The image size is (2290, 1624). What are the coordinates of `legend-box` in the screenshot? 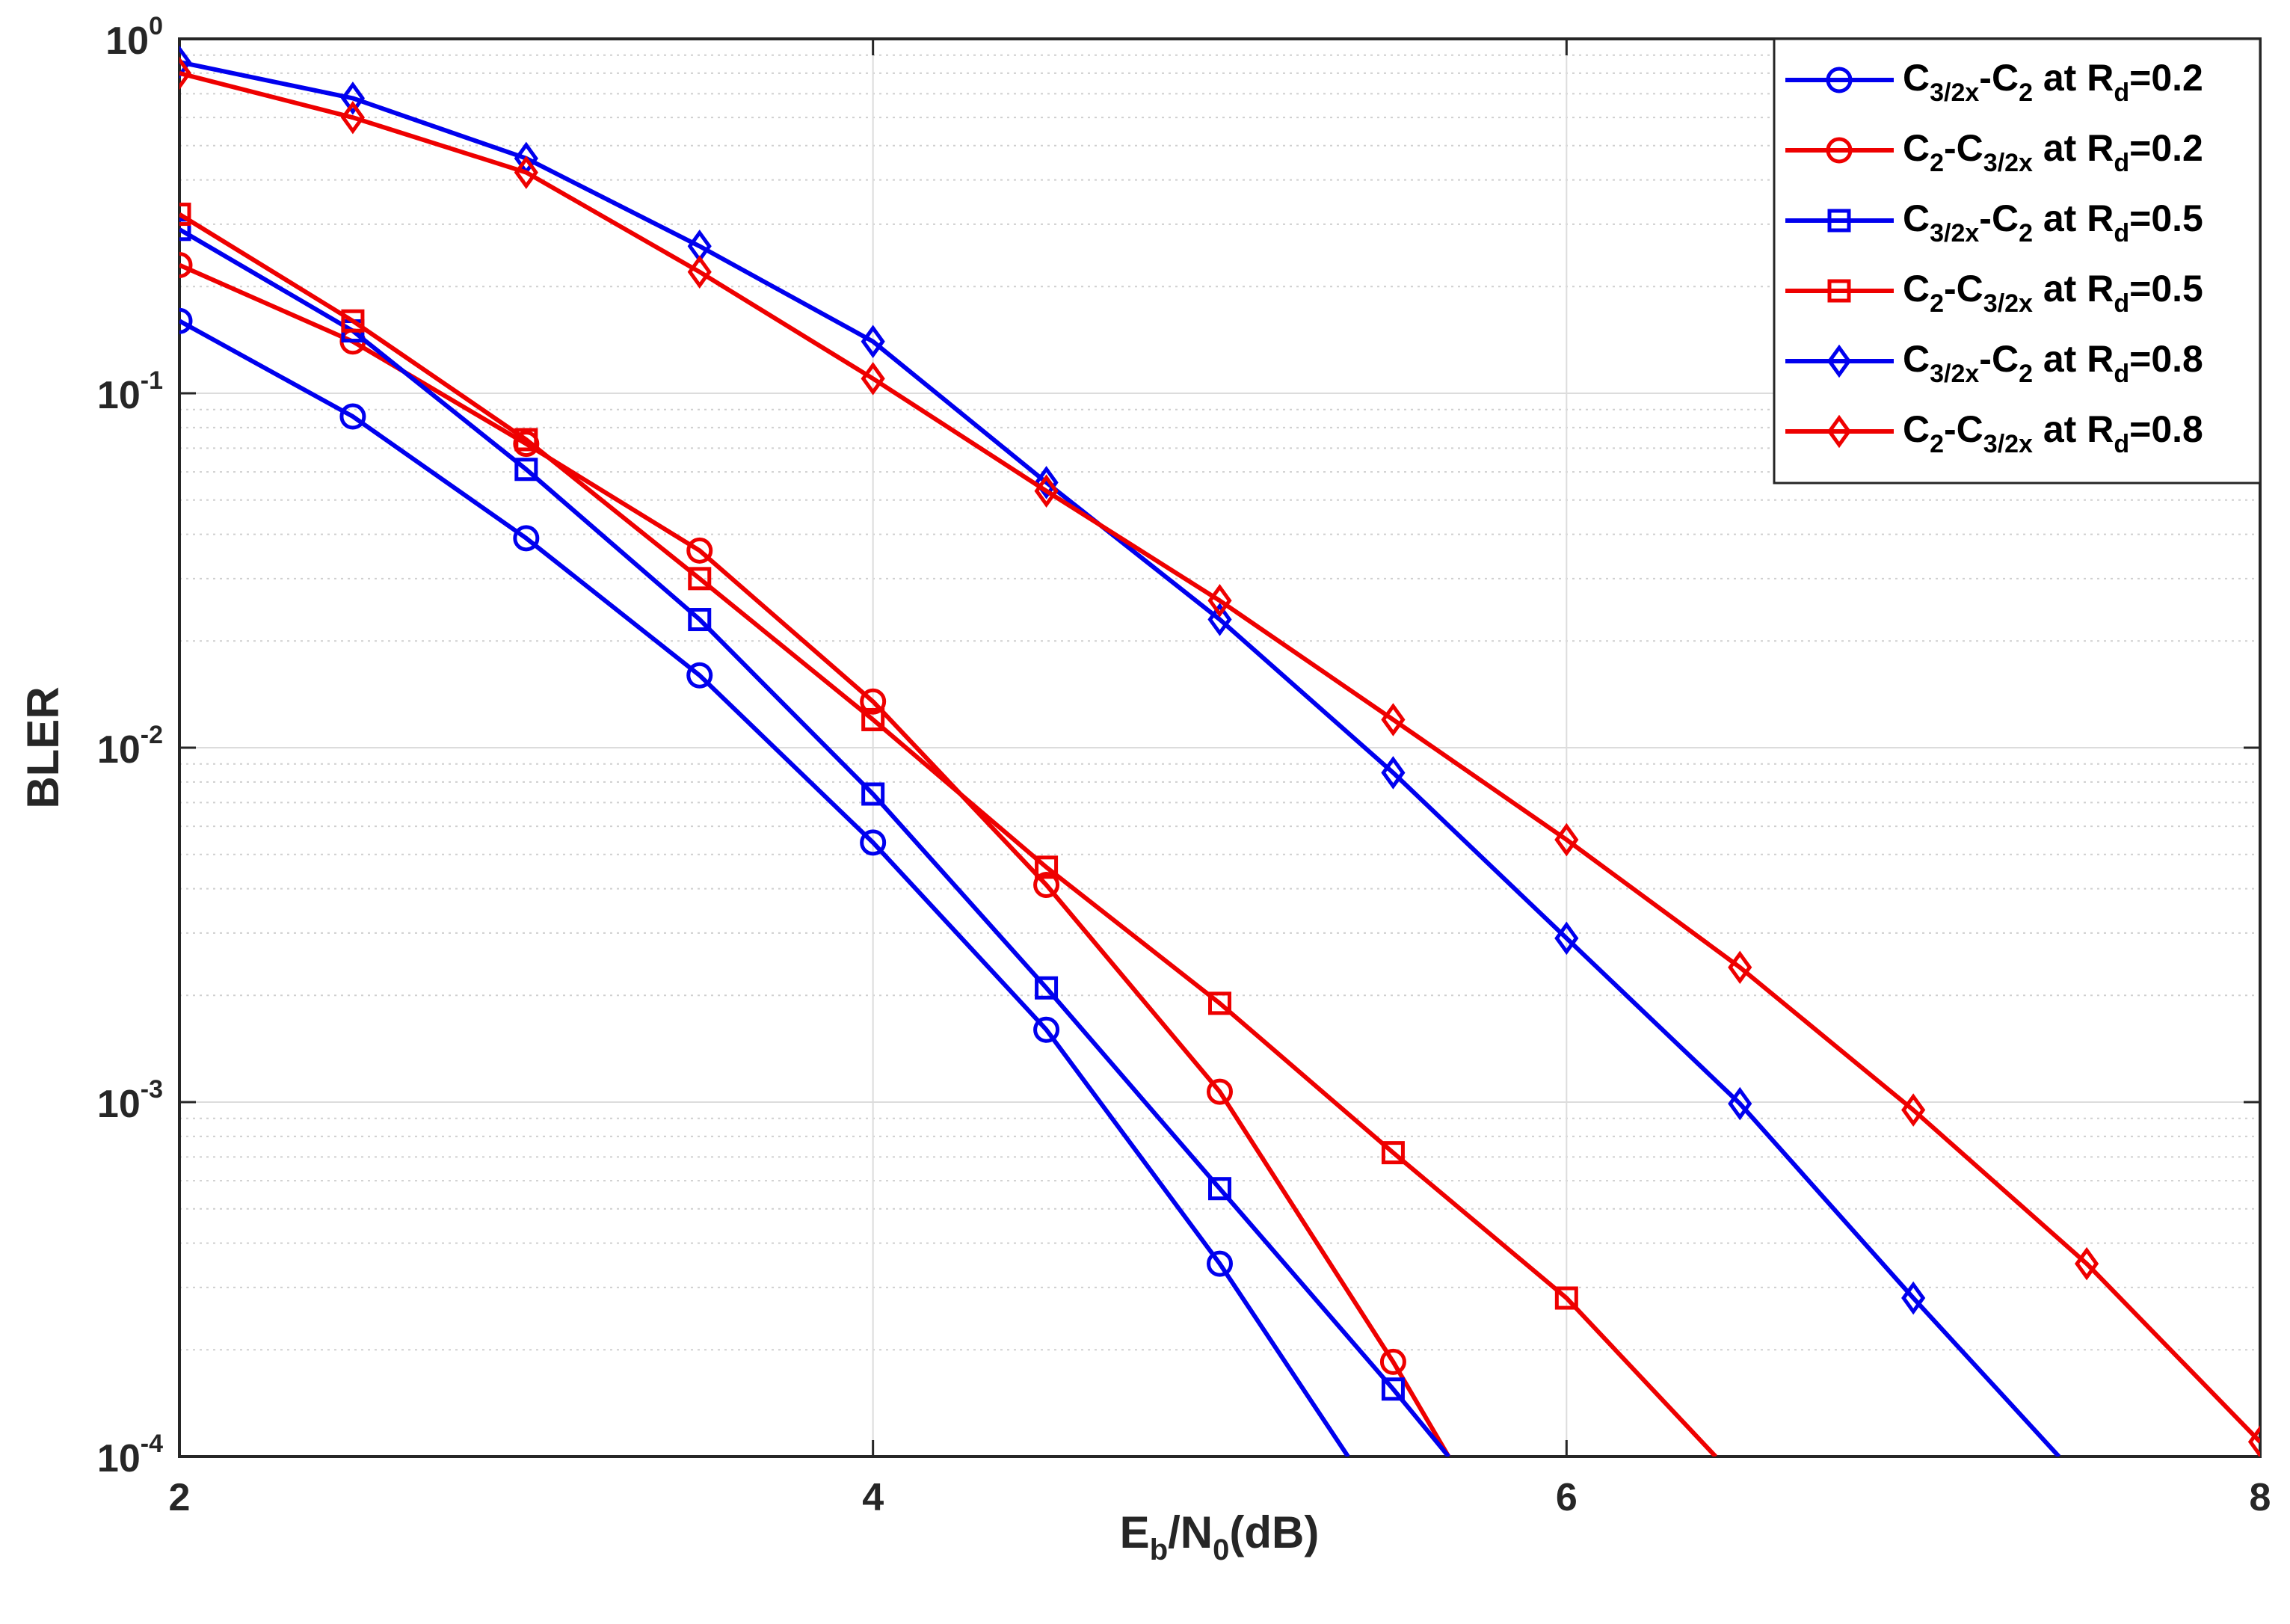 It's located at (2017, 261).